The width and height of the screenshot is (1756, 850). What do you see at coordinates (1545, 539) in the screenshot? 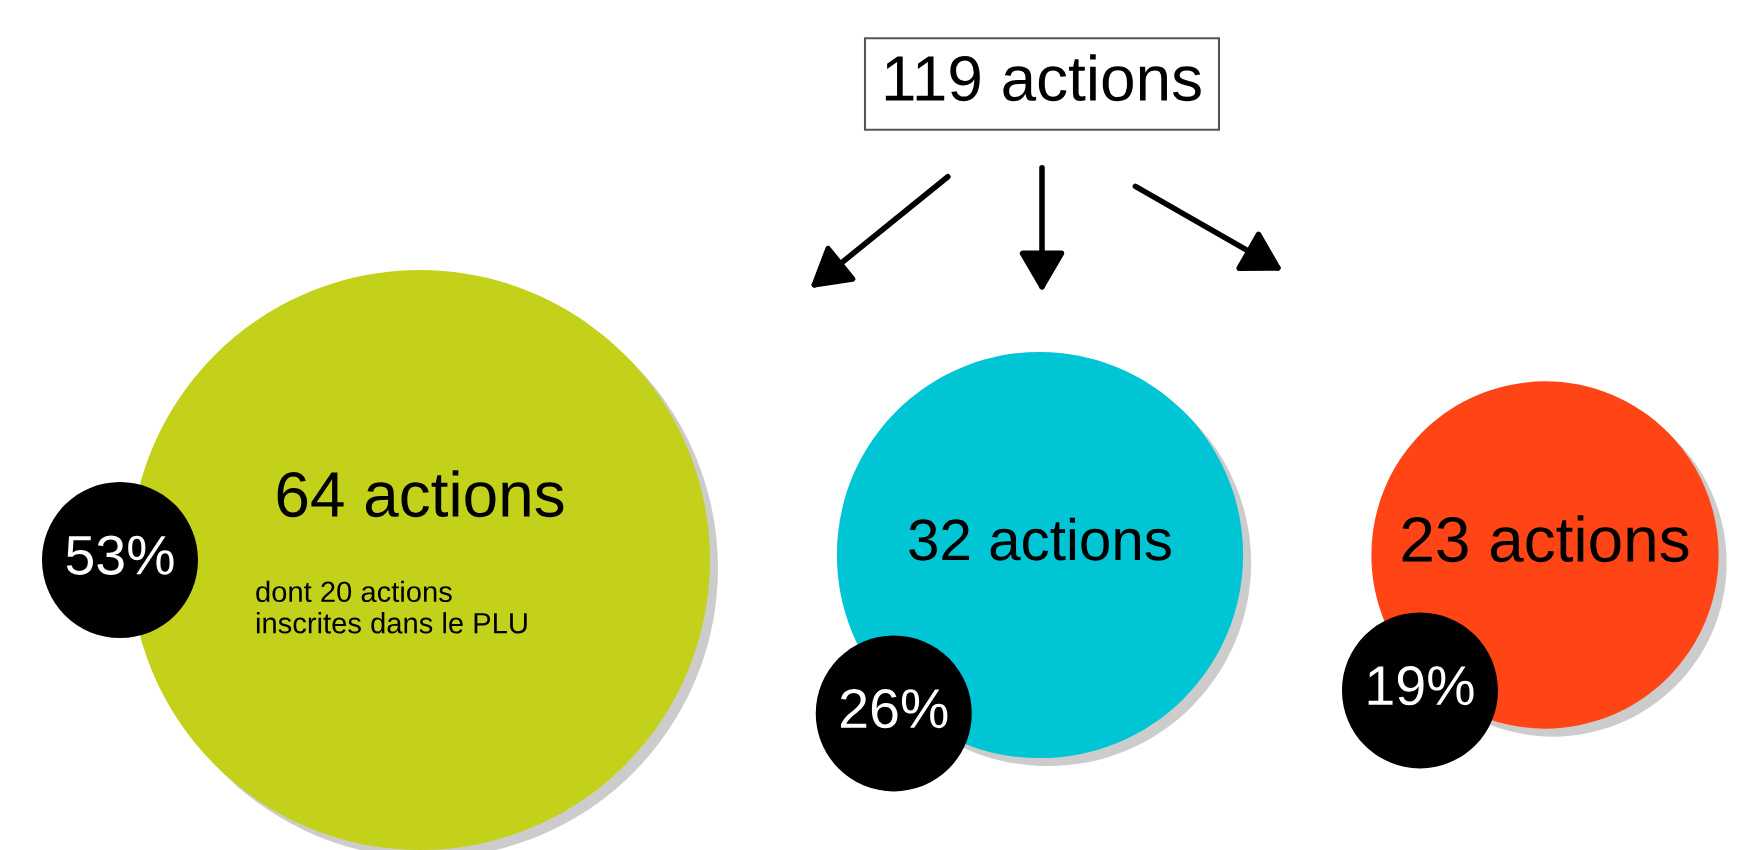
I see `text: 23 actions` at bounding box center [1545, 539].